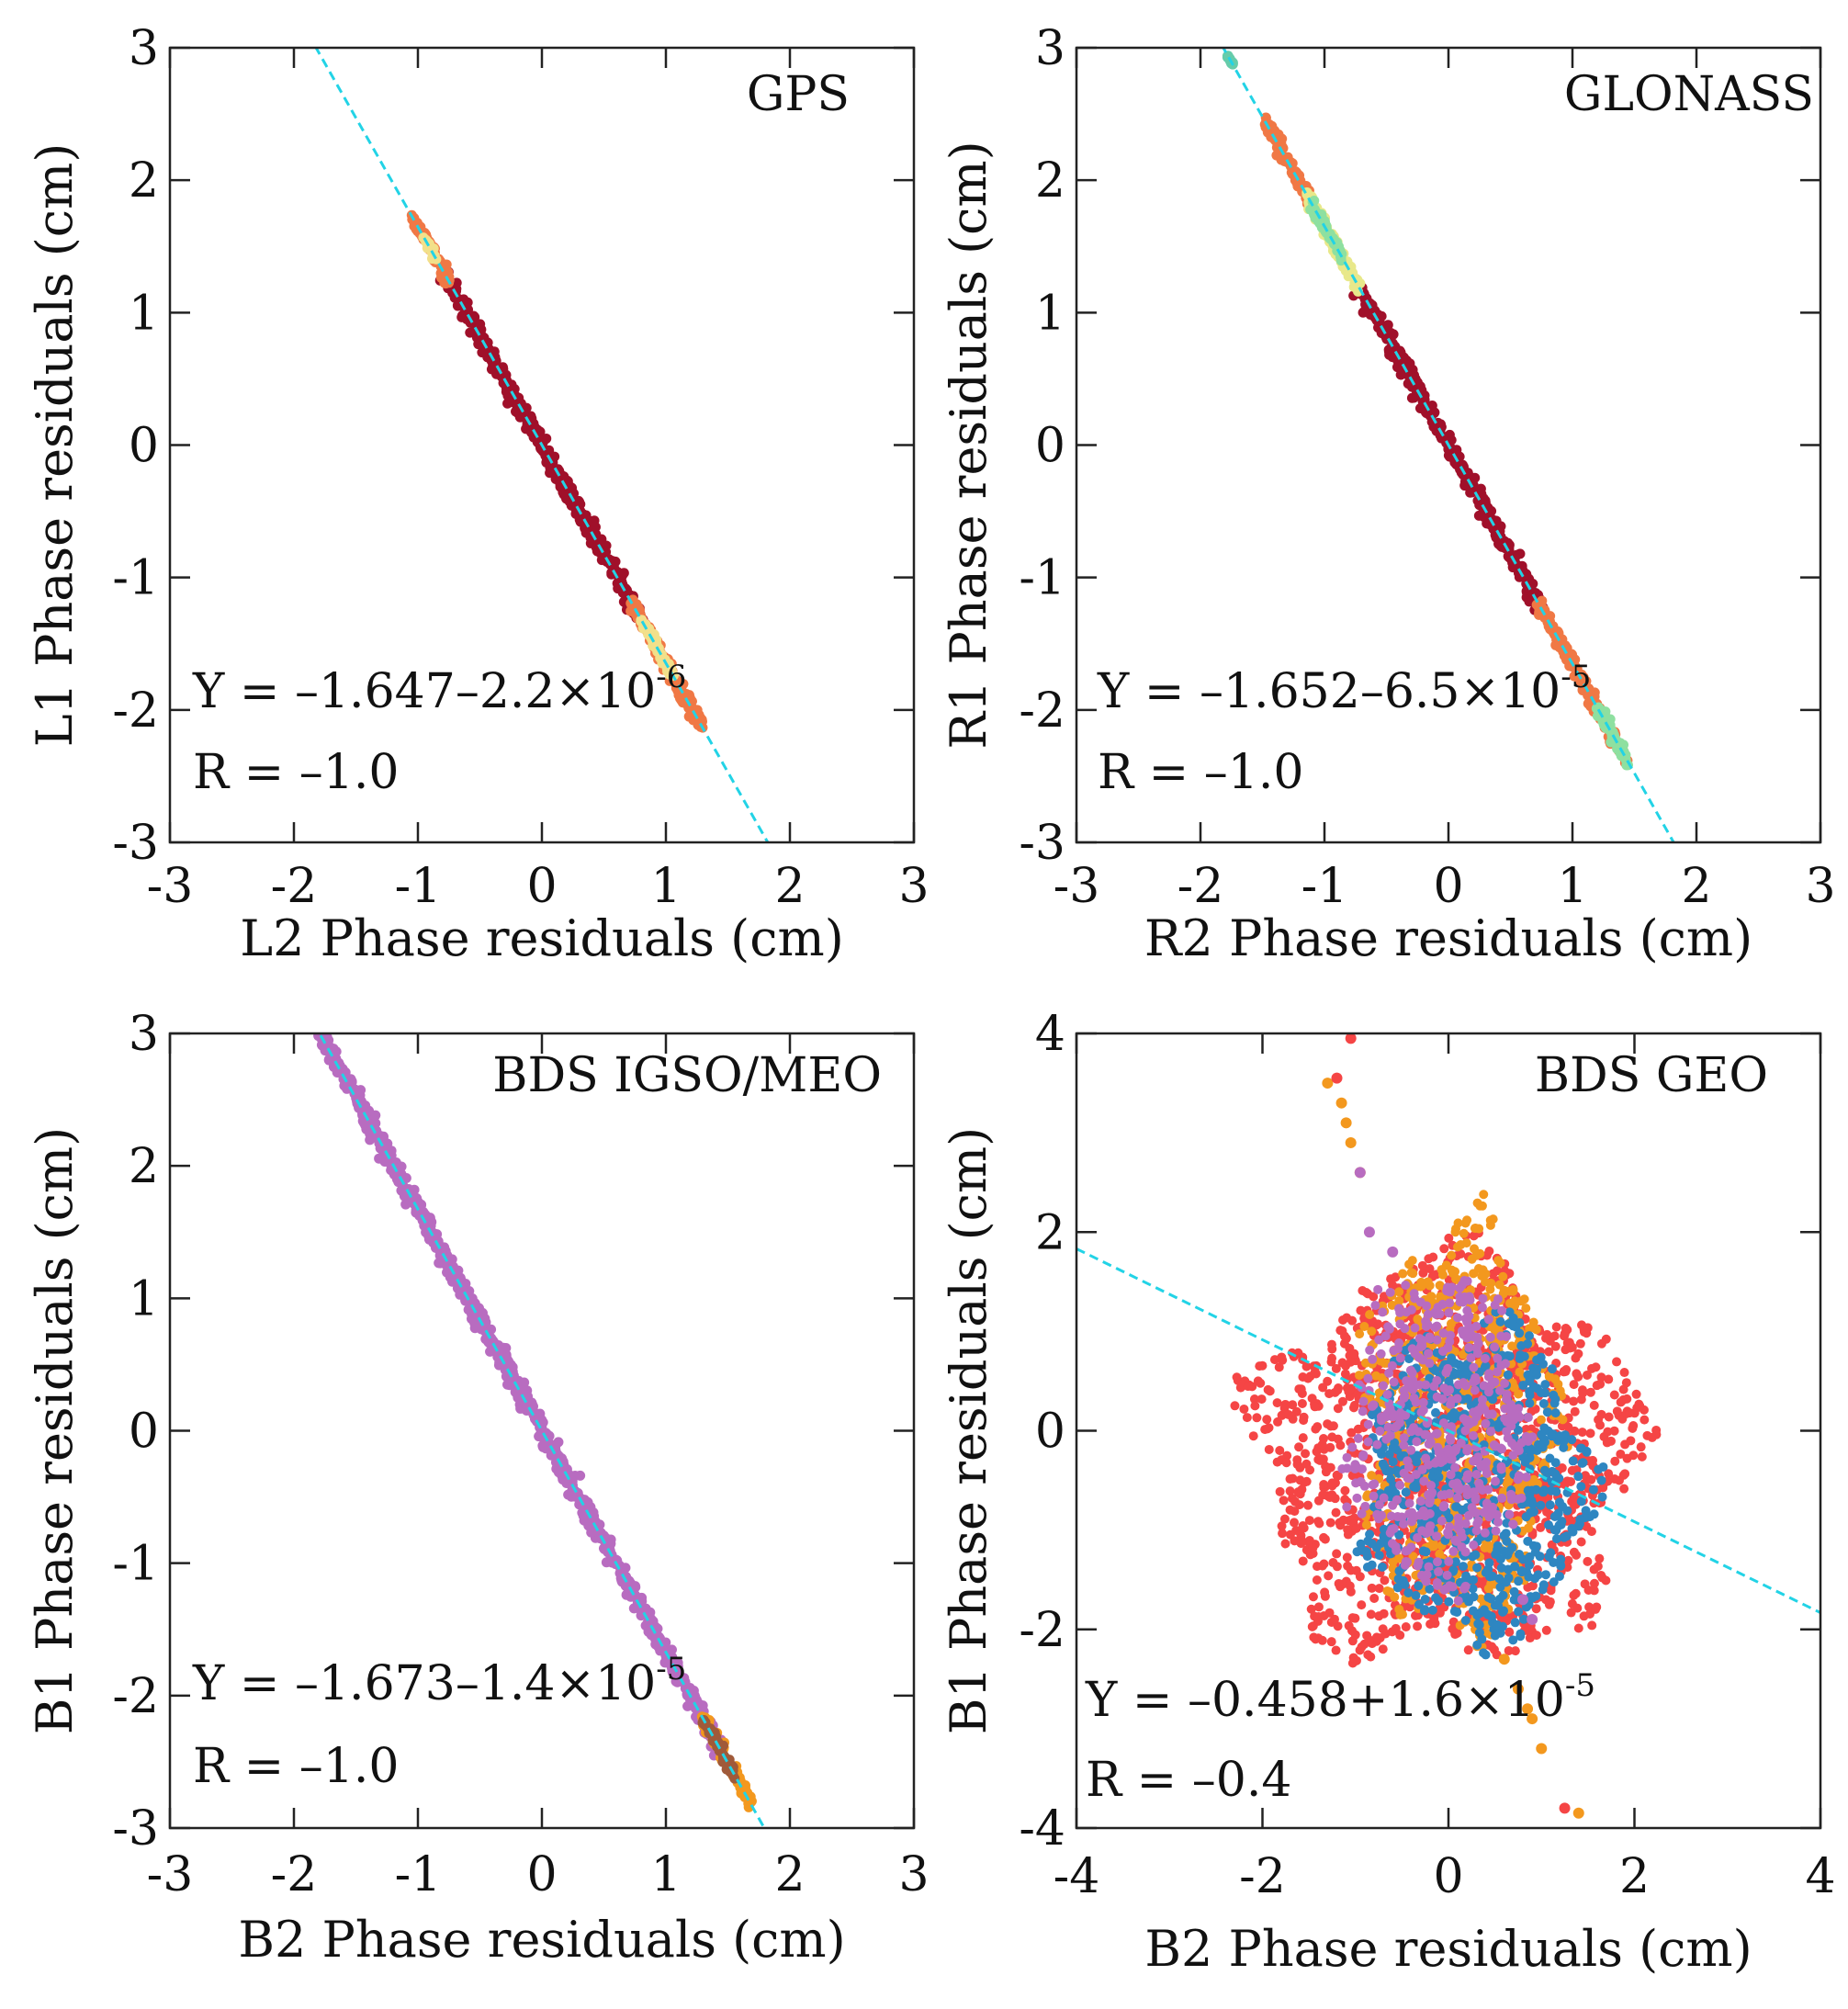  Describe the element at coordinates (541, 444) in the screenshot. I see `series-core` at that location.